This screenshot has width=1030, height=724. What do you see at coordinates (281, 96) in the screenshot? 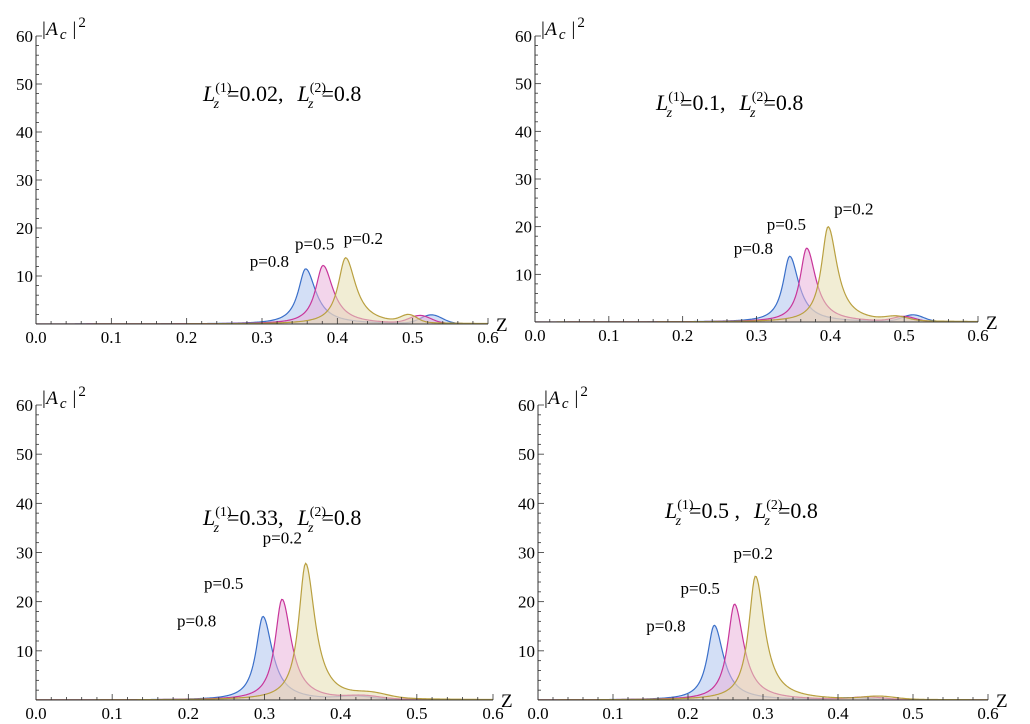
I see `parameter-annotation: L(1) z =0.02, L(2) z =0.8` at bounding box center [281, 96].